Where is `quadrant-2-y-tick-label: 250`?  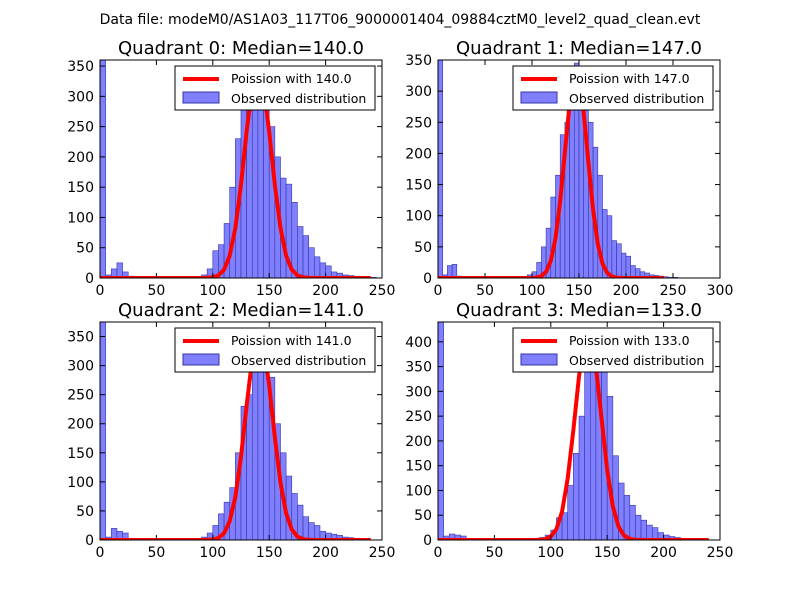 quadrant-2-y-tick-label: 250 is located at coordinates (80, 396).